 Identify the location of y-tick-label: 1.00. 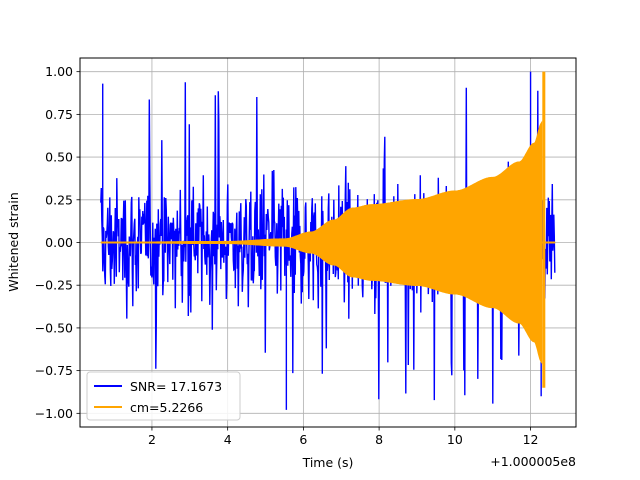
(59, 71).